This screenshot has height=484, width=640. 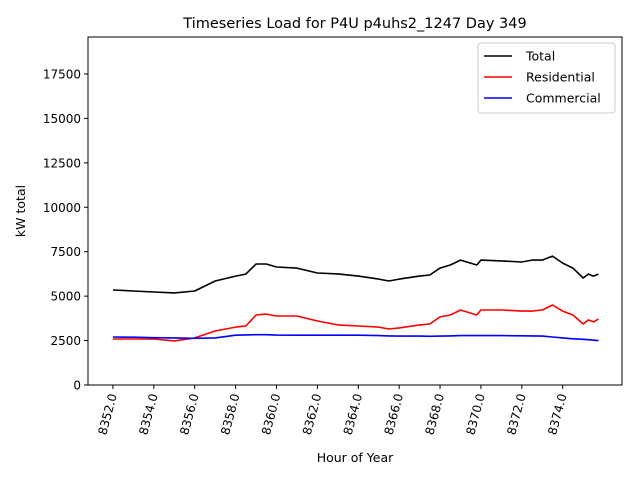 I want to click on series-line-total, so click(x=355, y=274).